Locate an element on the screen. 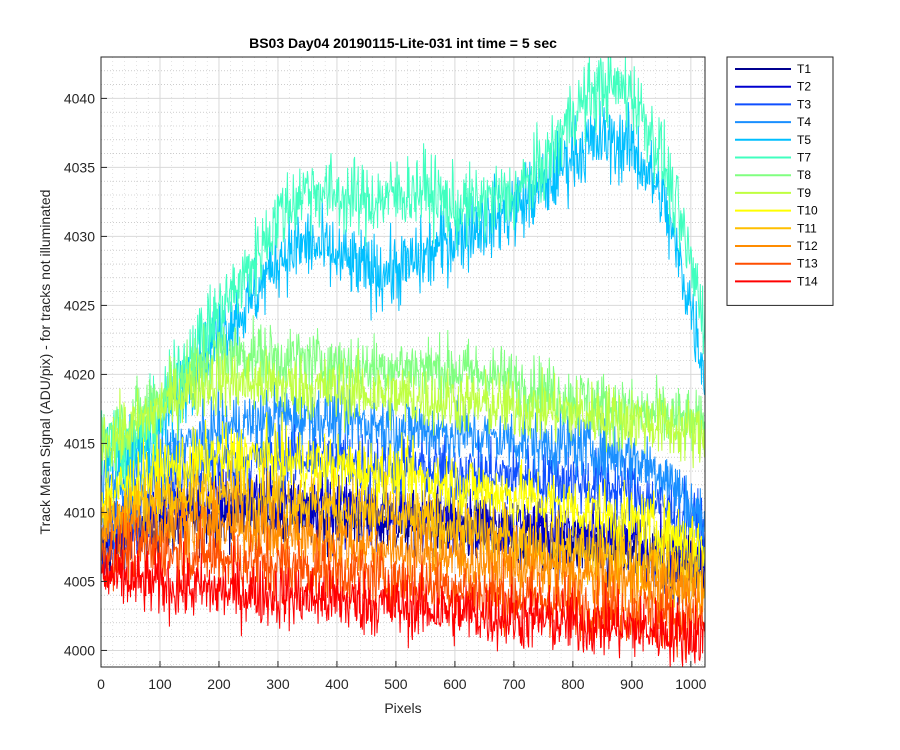 The width and height of the screenshot is (900, 750). x-tick-label: 1000 is located at coordinates (690, 684).